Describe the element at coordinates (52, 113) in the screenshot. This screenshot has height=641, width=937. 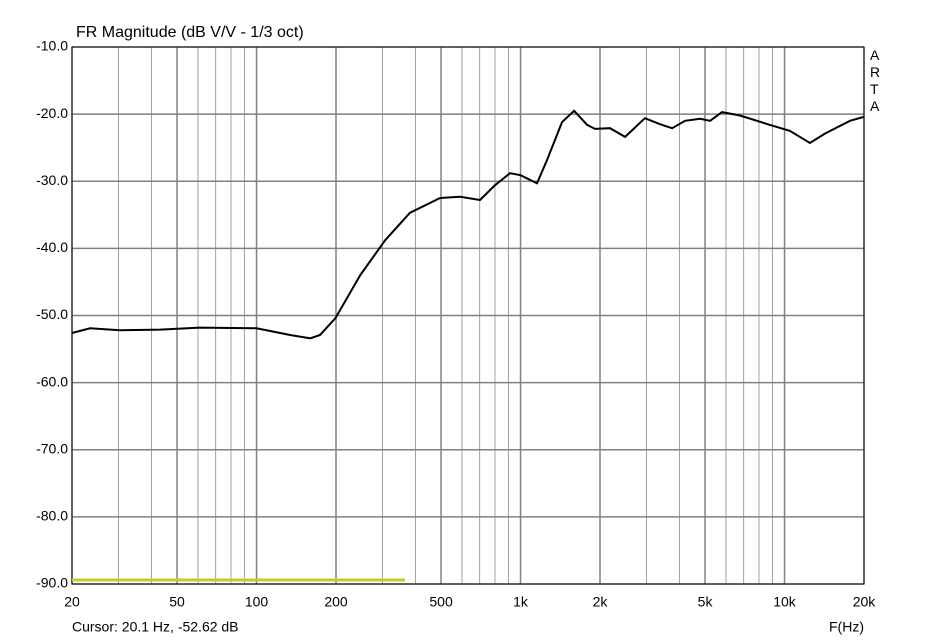
I see `y-tick-label: -20.0` at that location.